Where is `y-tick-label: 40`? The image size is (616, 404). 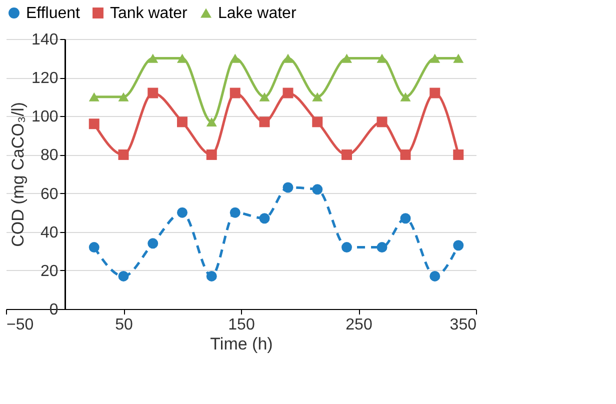
y-tick-label: 40 is located at coordinates (49, 233).